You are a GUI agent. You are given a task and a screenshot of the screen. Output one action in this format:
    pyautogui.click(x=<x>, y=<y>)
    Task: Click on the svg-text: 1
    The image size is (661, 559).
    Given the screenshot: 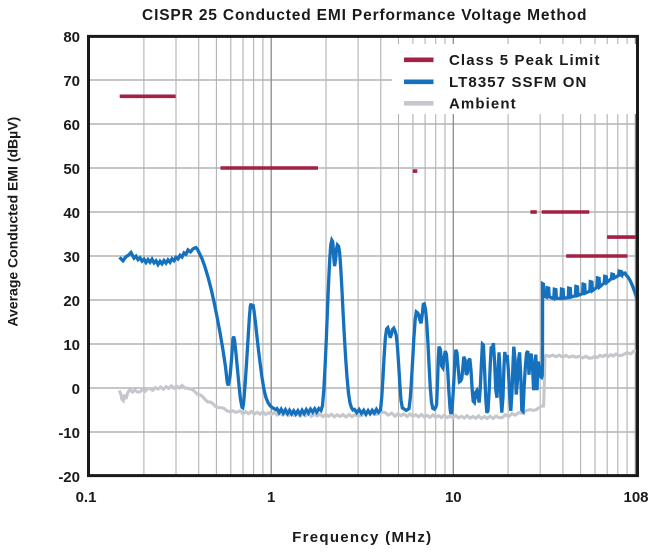 What is the action you would take?
    pyautogui.click(x=271, y=497)
    